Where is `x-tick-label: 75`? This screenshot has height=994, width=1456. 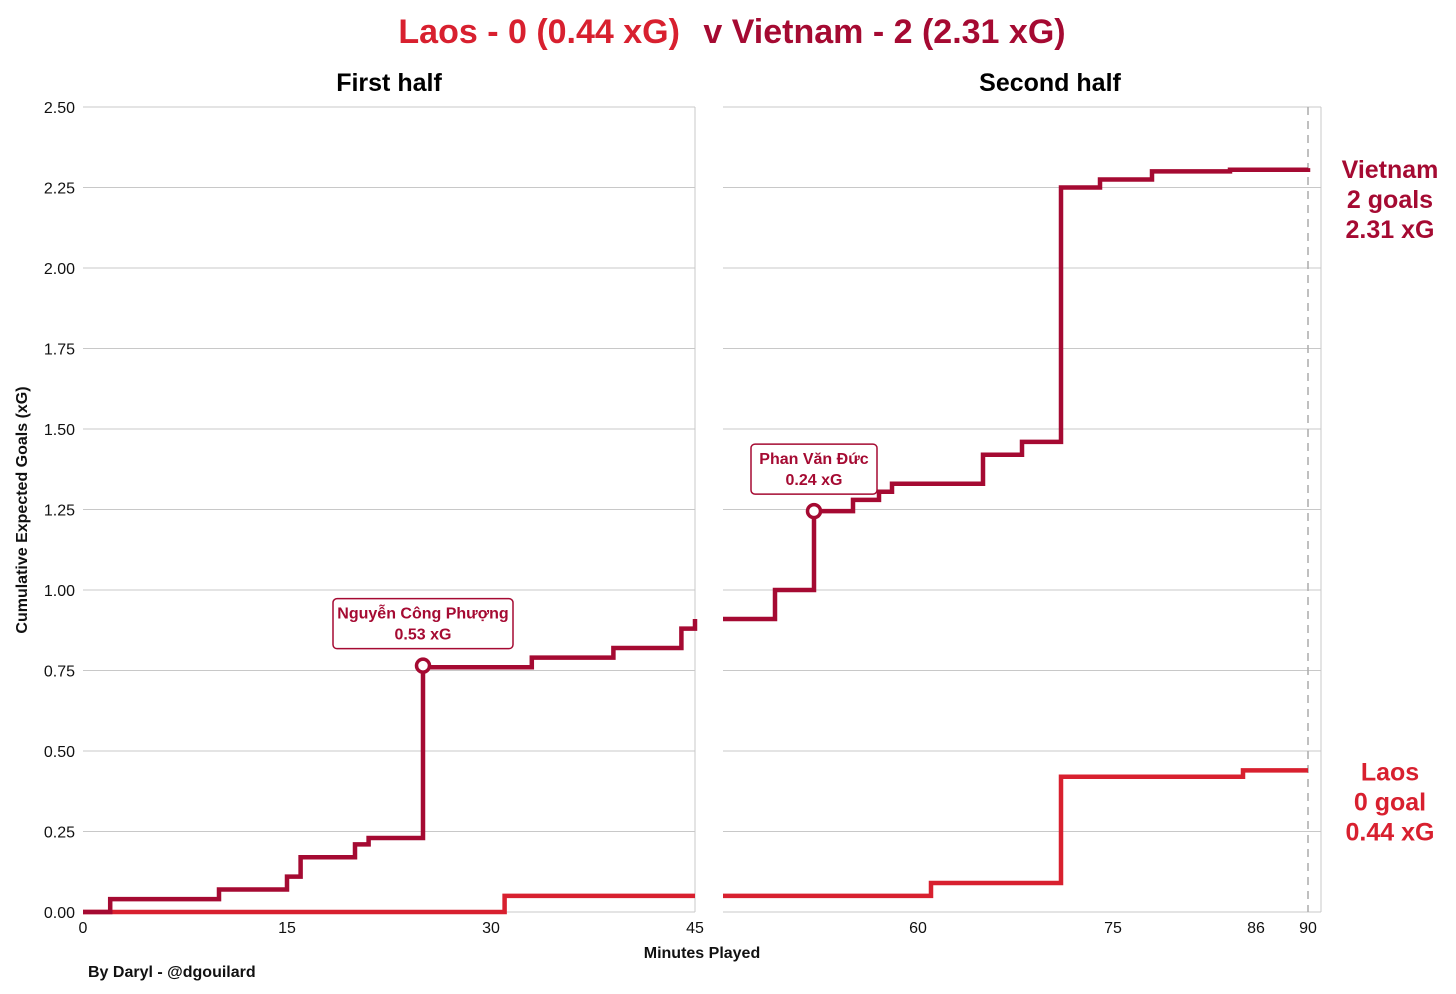
x-tick-label: 75 is located at coordinates (1113, 928).